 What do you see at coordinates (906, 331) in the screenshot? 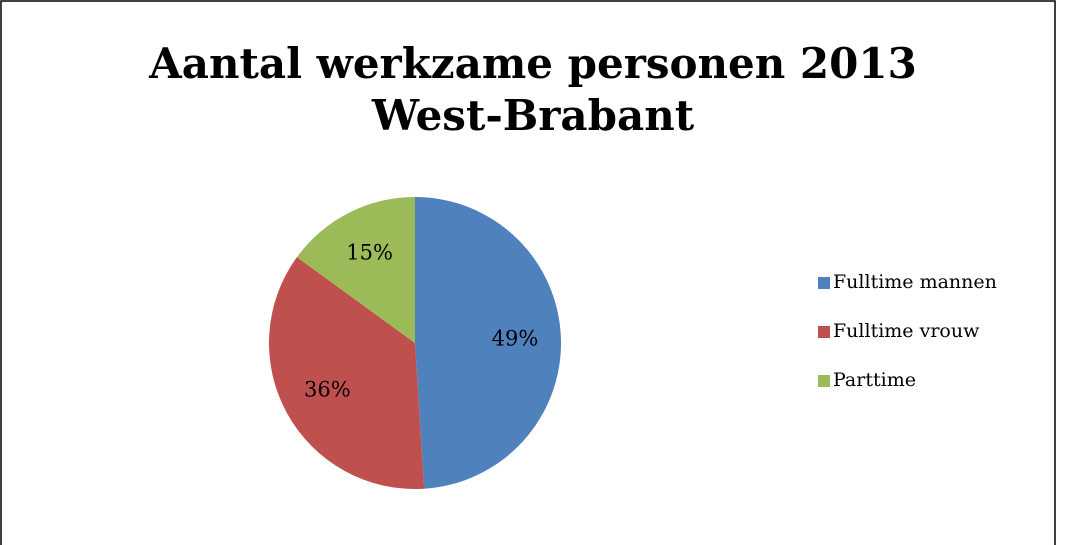
I see `legend-label: Fulltime vrouw` at bounding box center [906, 331].